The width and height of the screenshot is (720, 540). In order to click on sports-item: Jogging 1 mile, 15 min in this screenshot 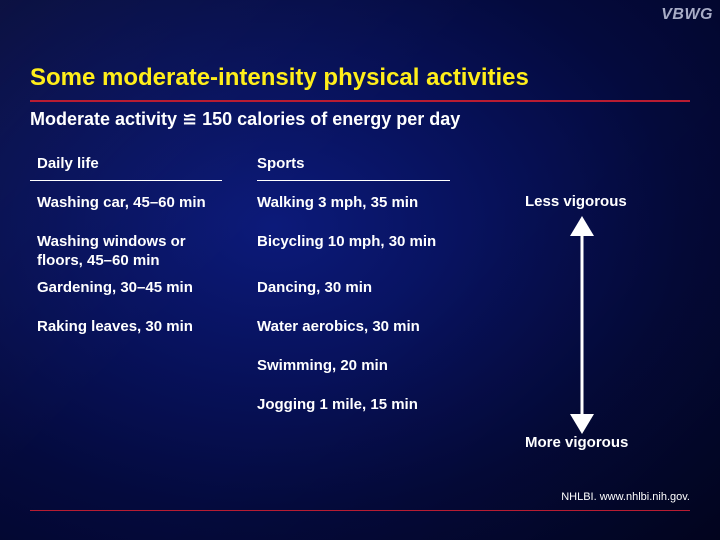, I will do `click(337, 404)`.